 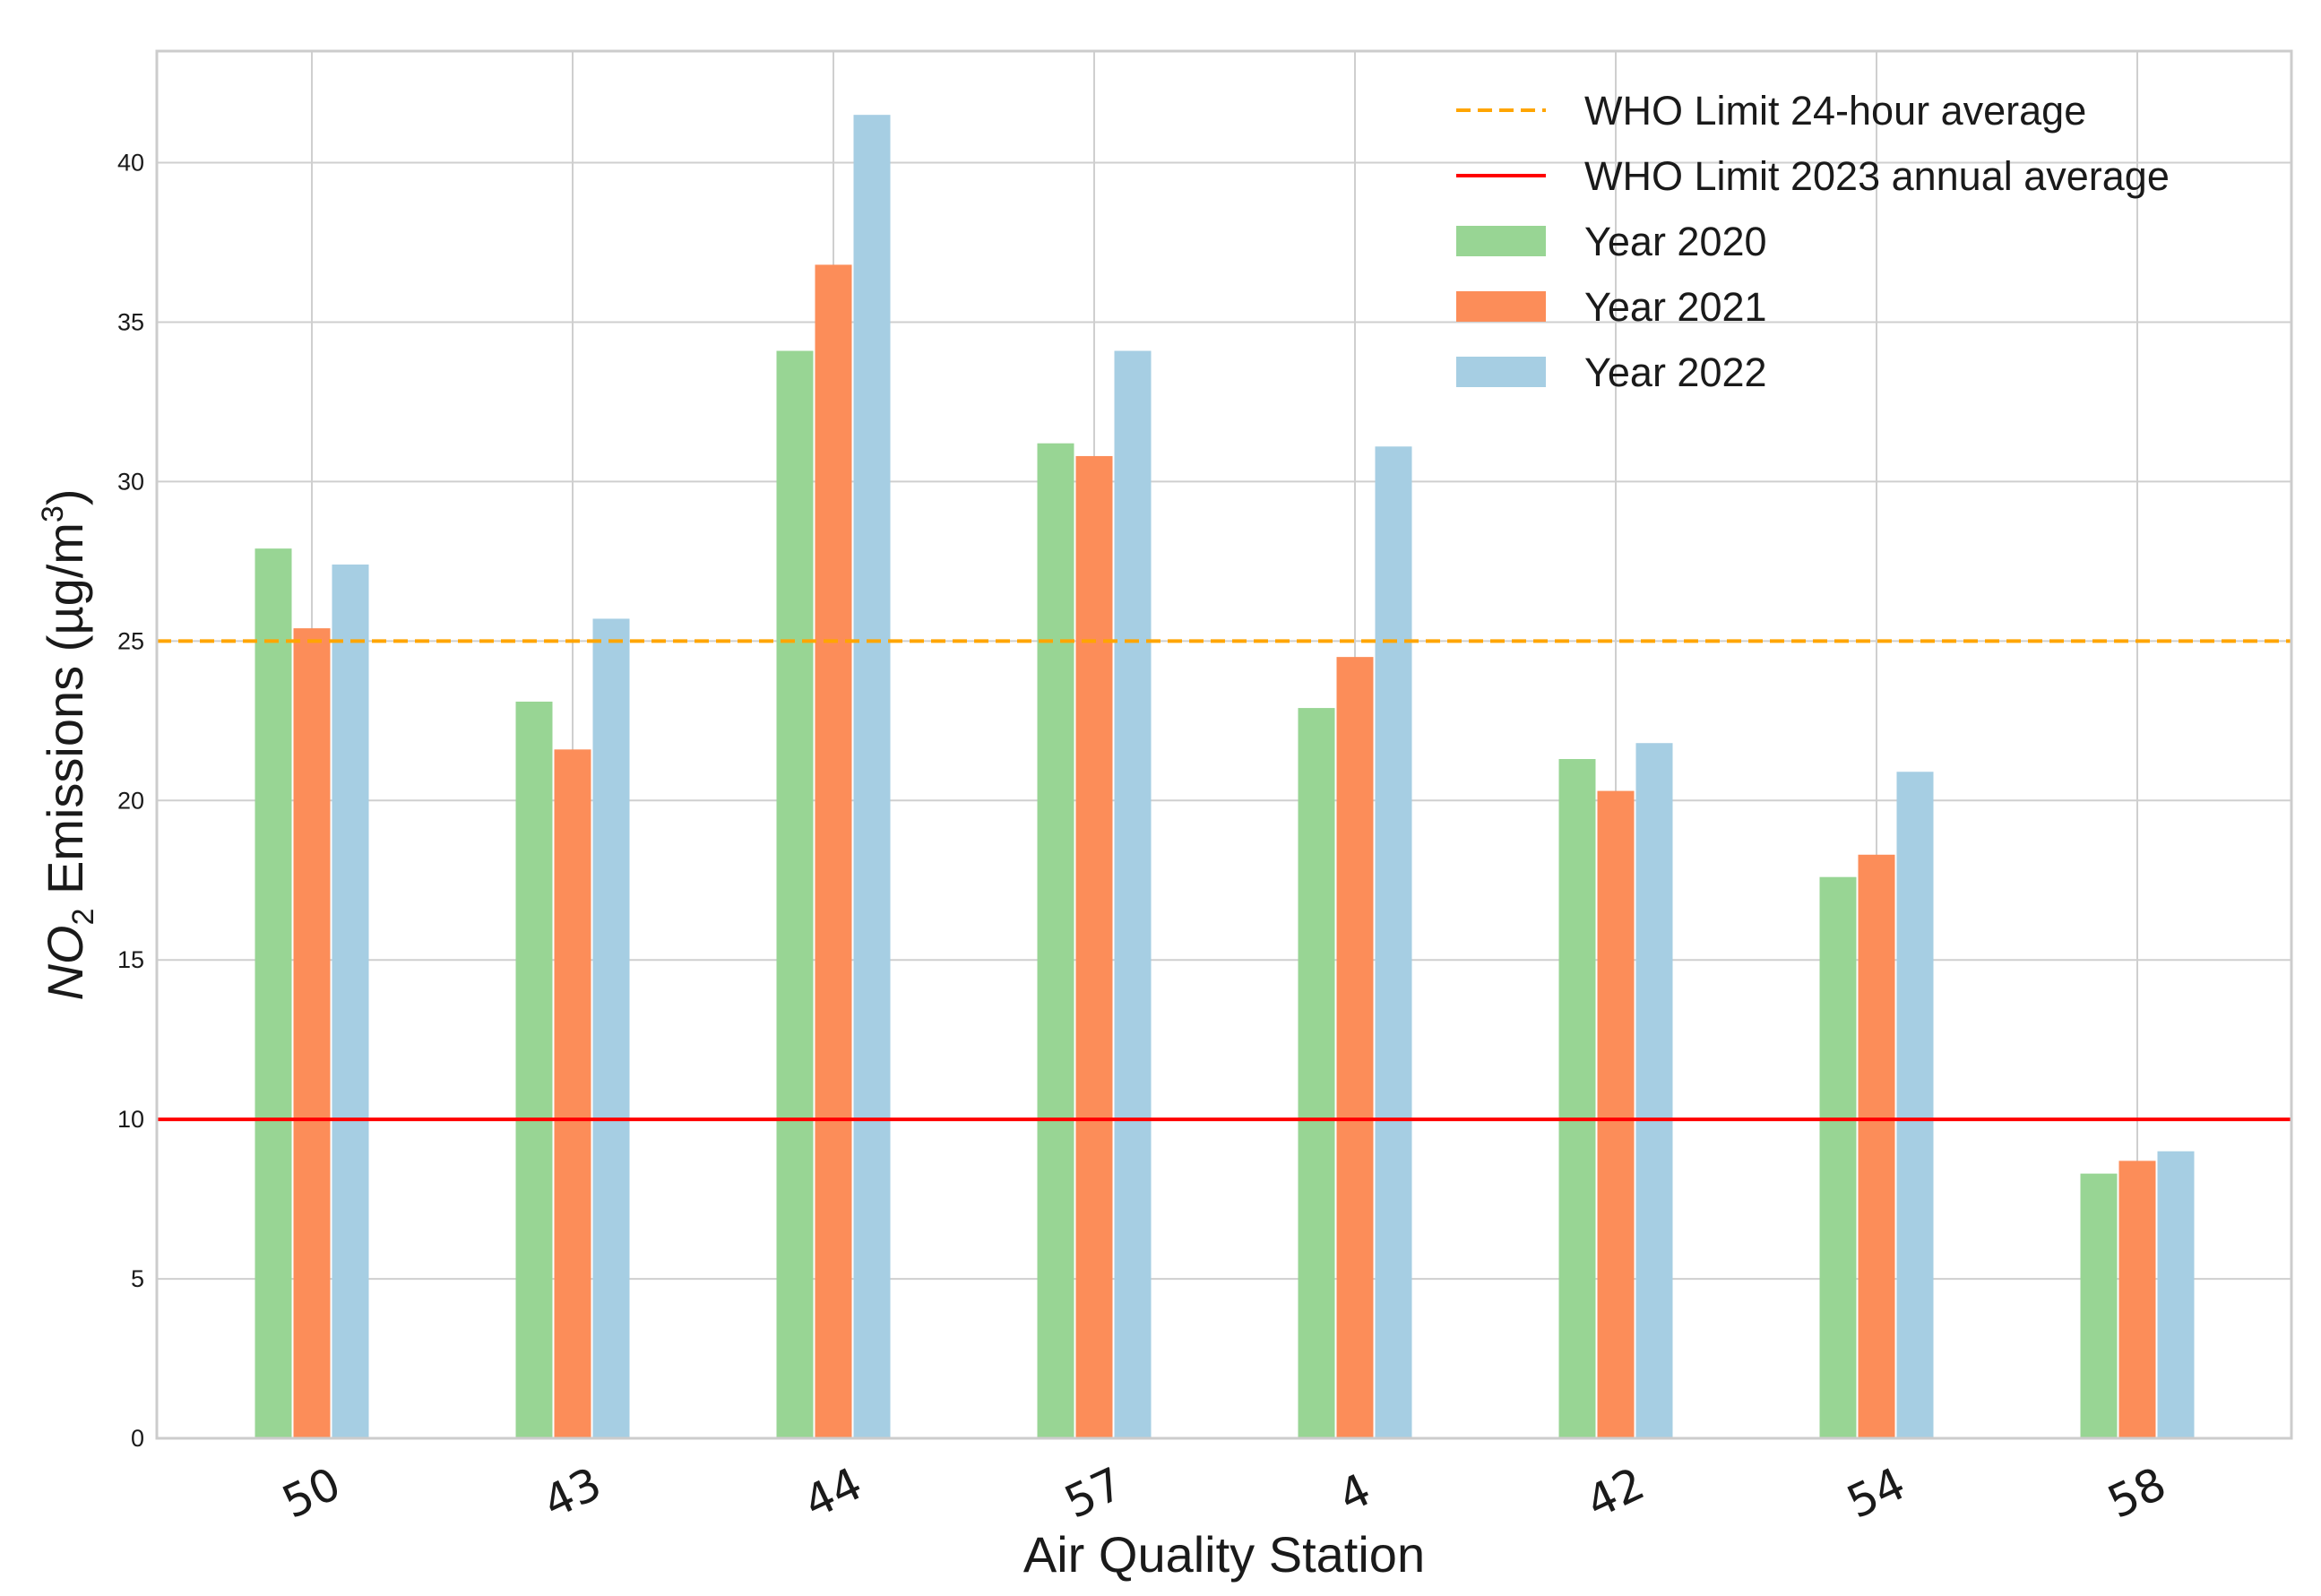 What do you see at coordinates (1093, 1493) in the screenshot?
I see `x-tick-label: 57` at bounding box center [1093, 1493].